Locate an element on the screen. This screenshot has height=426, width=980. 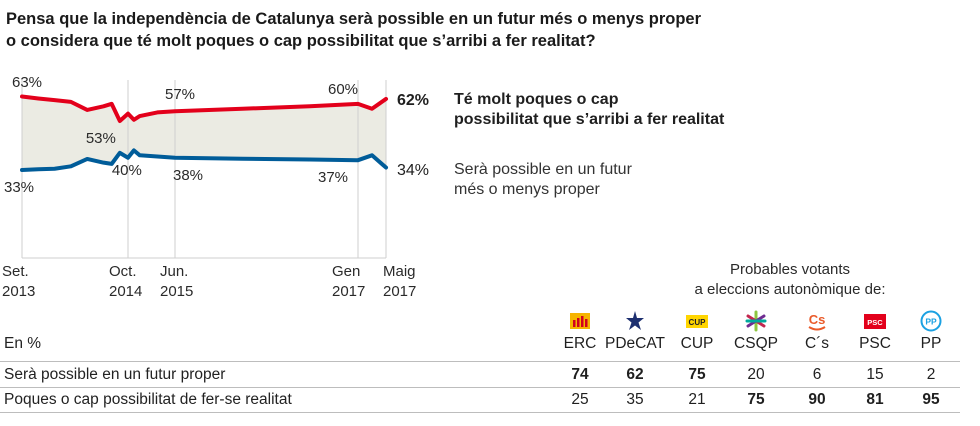
table-cell: 35 is located at coordinates (635, 399).